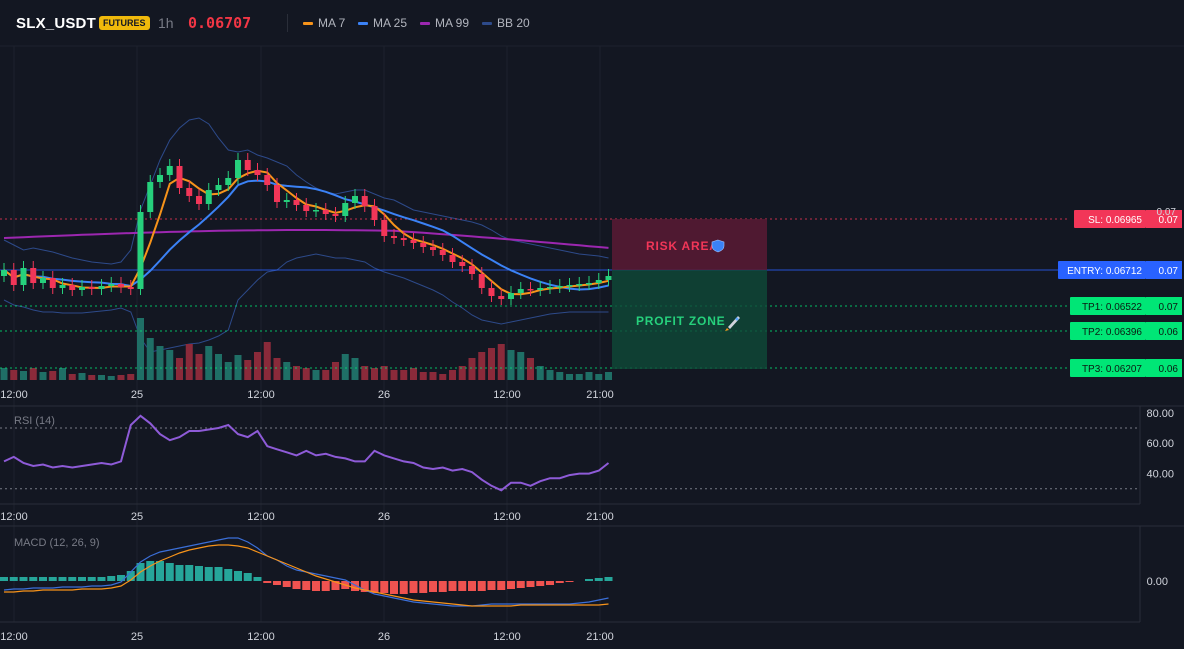  I want to click on legend-ma7: MA 7, so click(324, 23).